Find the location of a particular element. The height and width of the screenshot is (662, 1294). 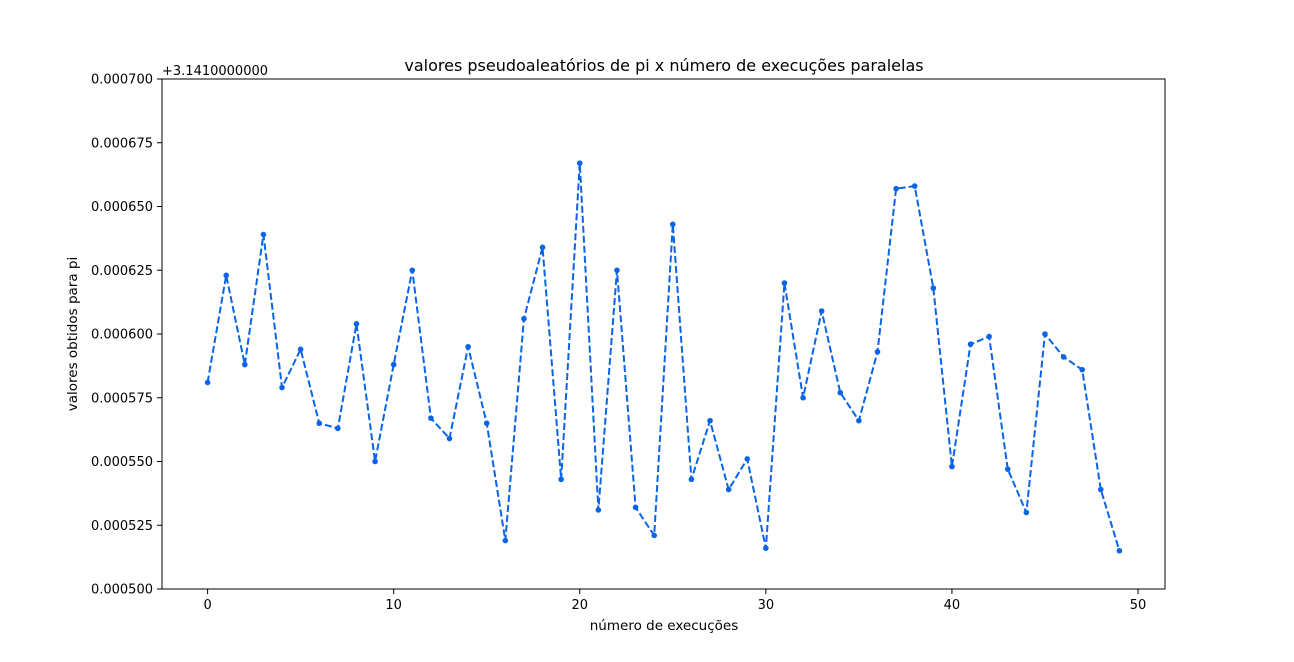

y-tick-label: 0.000650 is located at coordinates (122, 207).